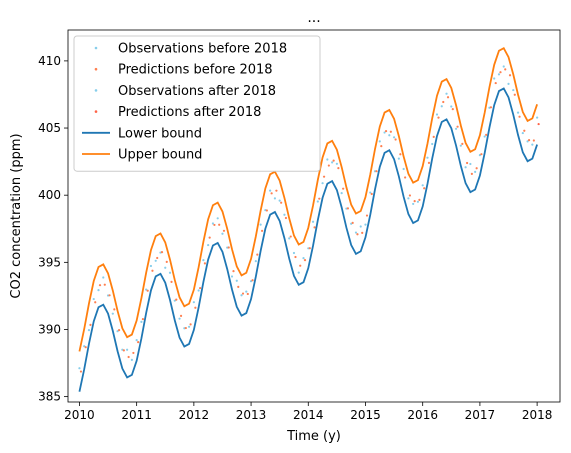 This screenshot has height=453, width=571. I want to click on x-tick-label: 2017, so click(480, 415).